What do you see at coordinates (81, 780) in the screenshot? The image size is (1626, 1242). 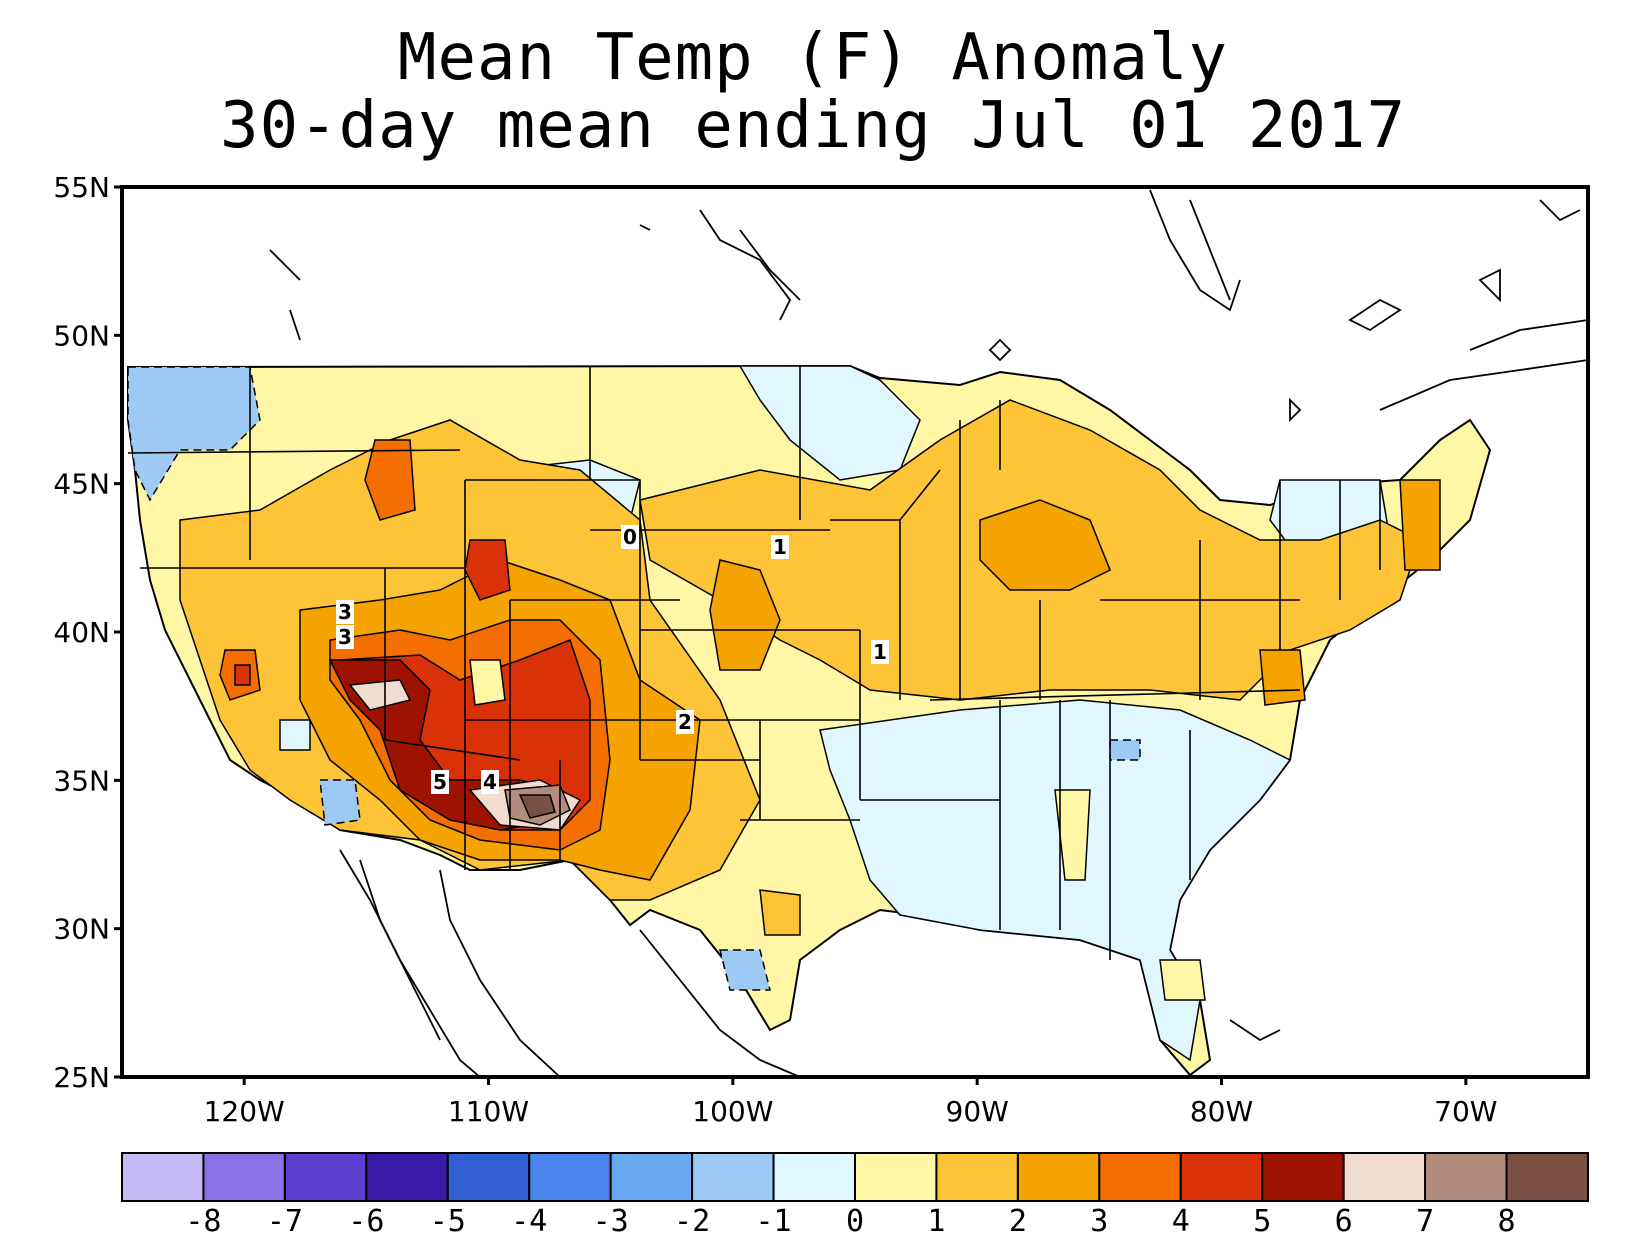 I see `lat-tick-label: 35N` at bounding box center [81, 780].